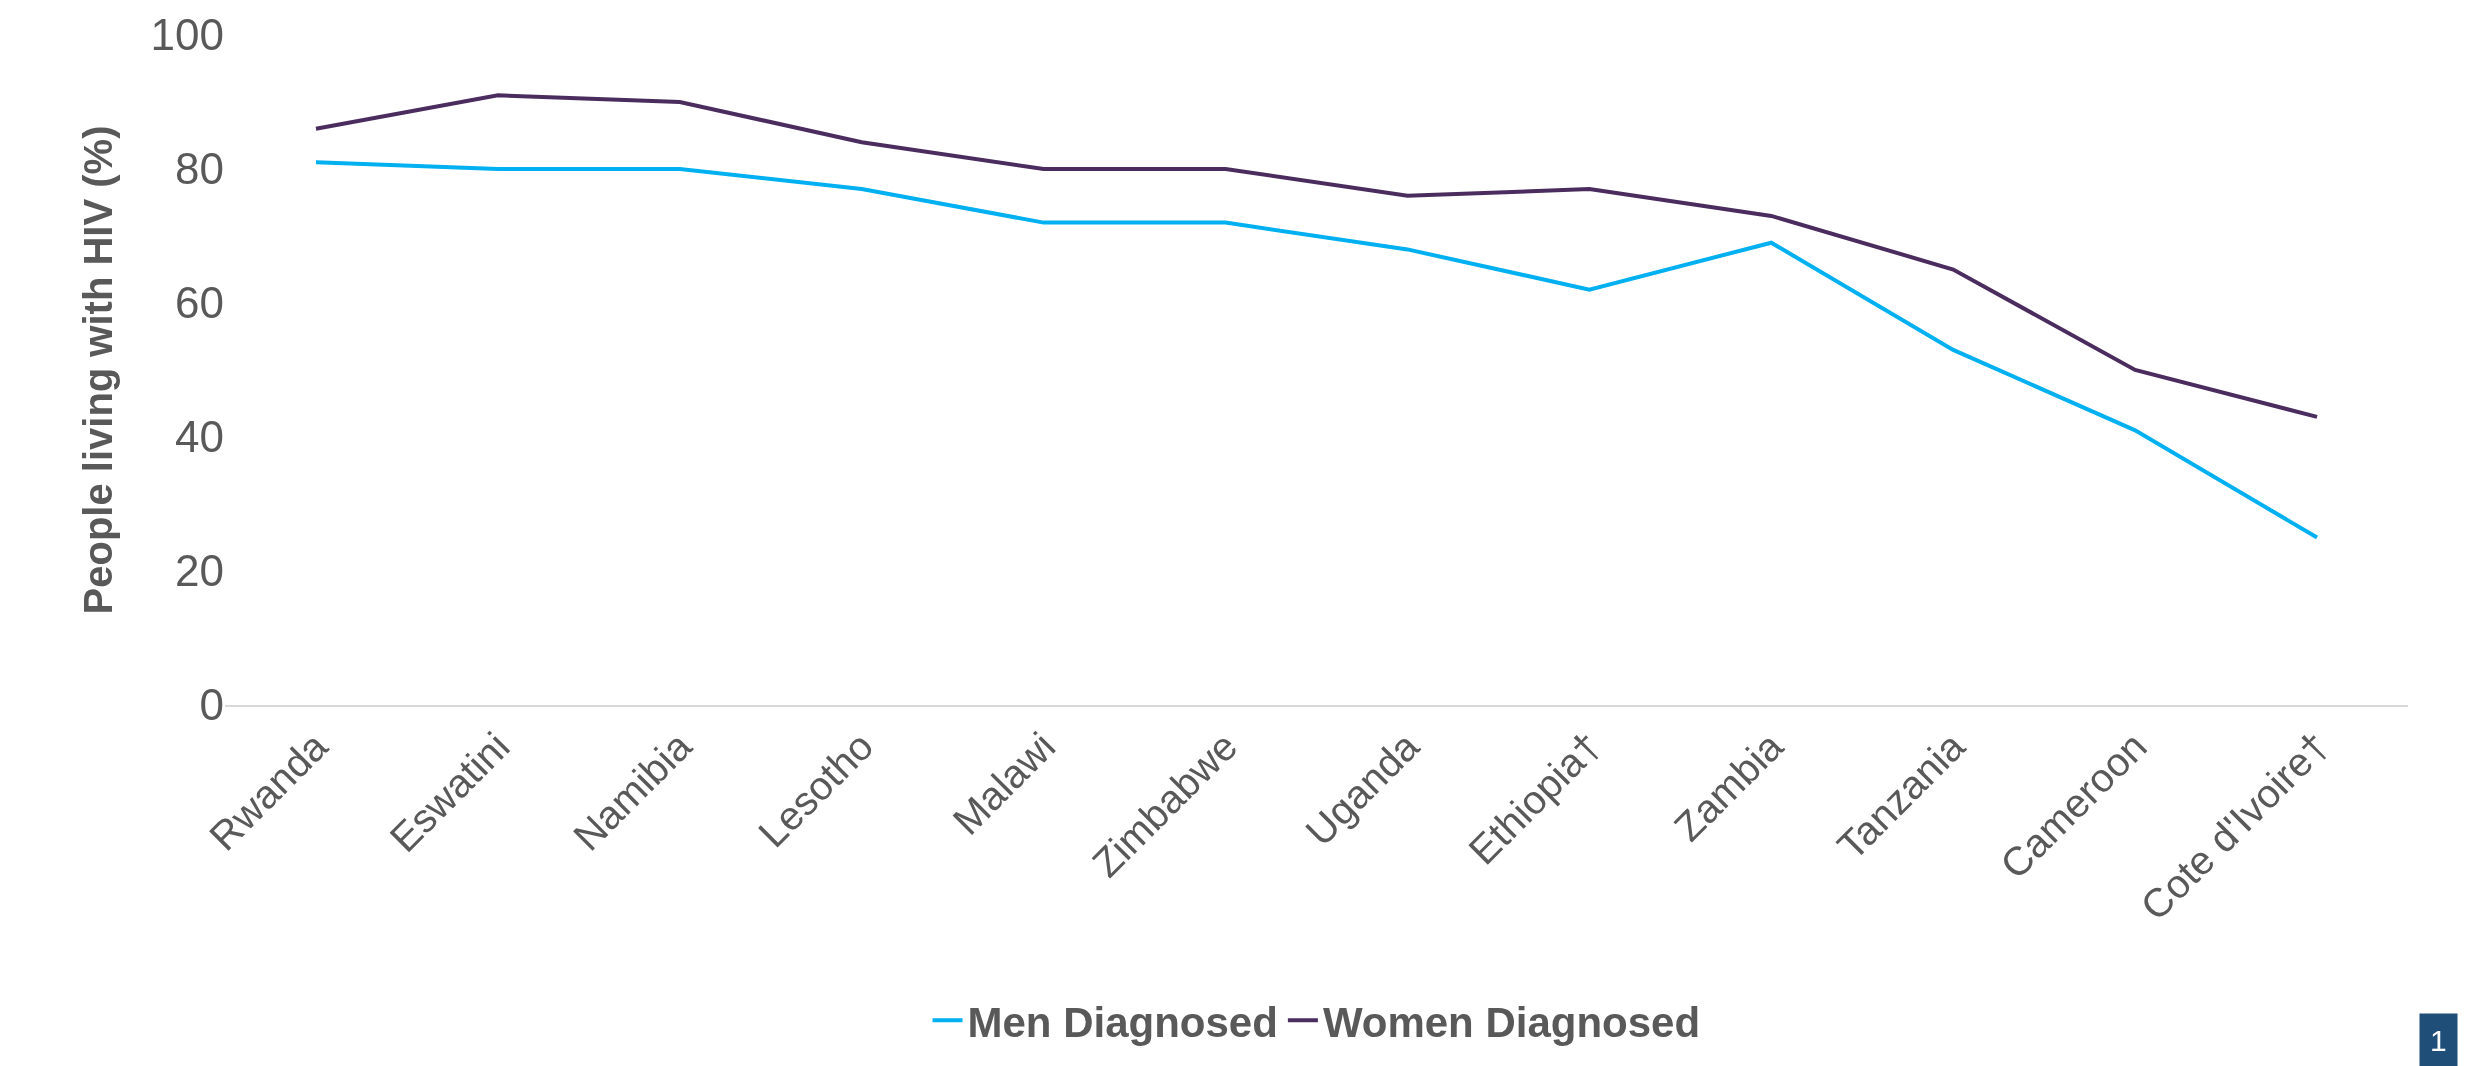 This screenshot has height=1066, width=2468. I want to click on y-tick-label: 40, so click(199, 437).